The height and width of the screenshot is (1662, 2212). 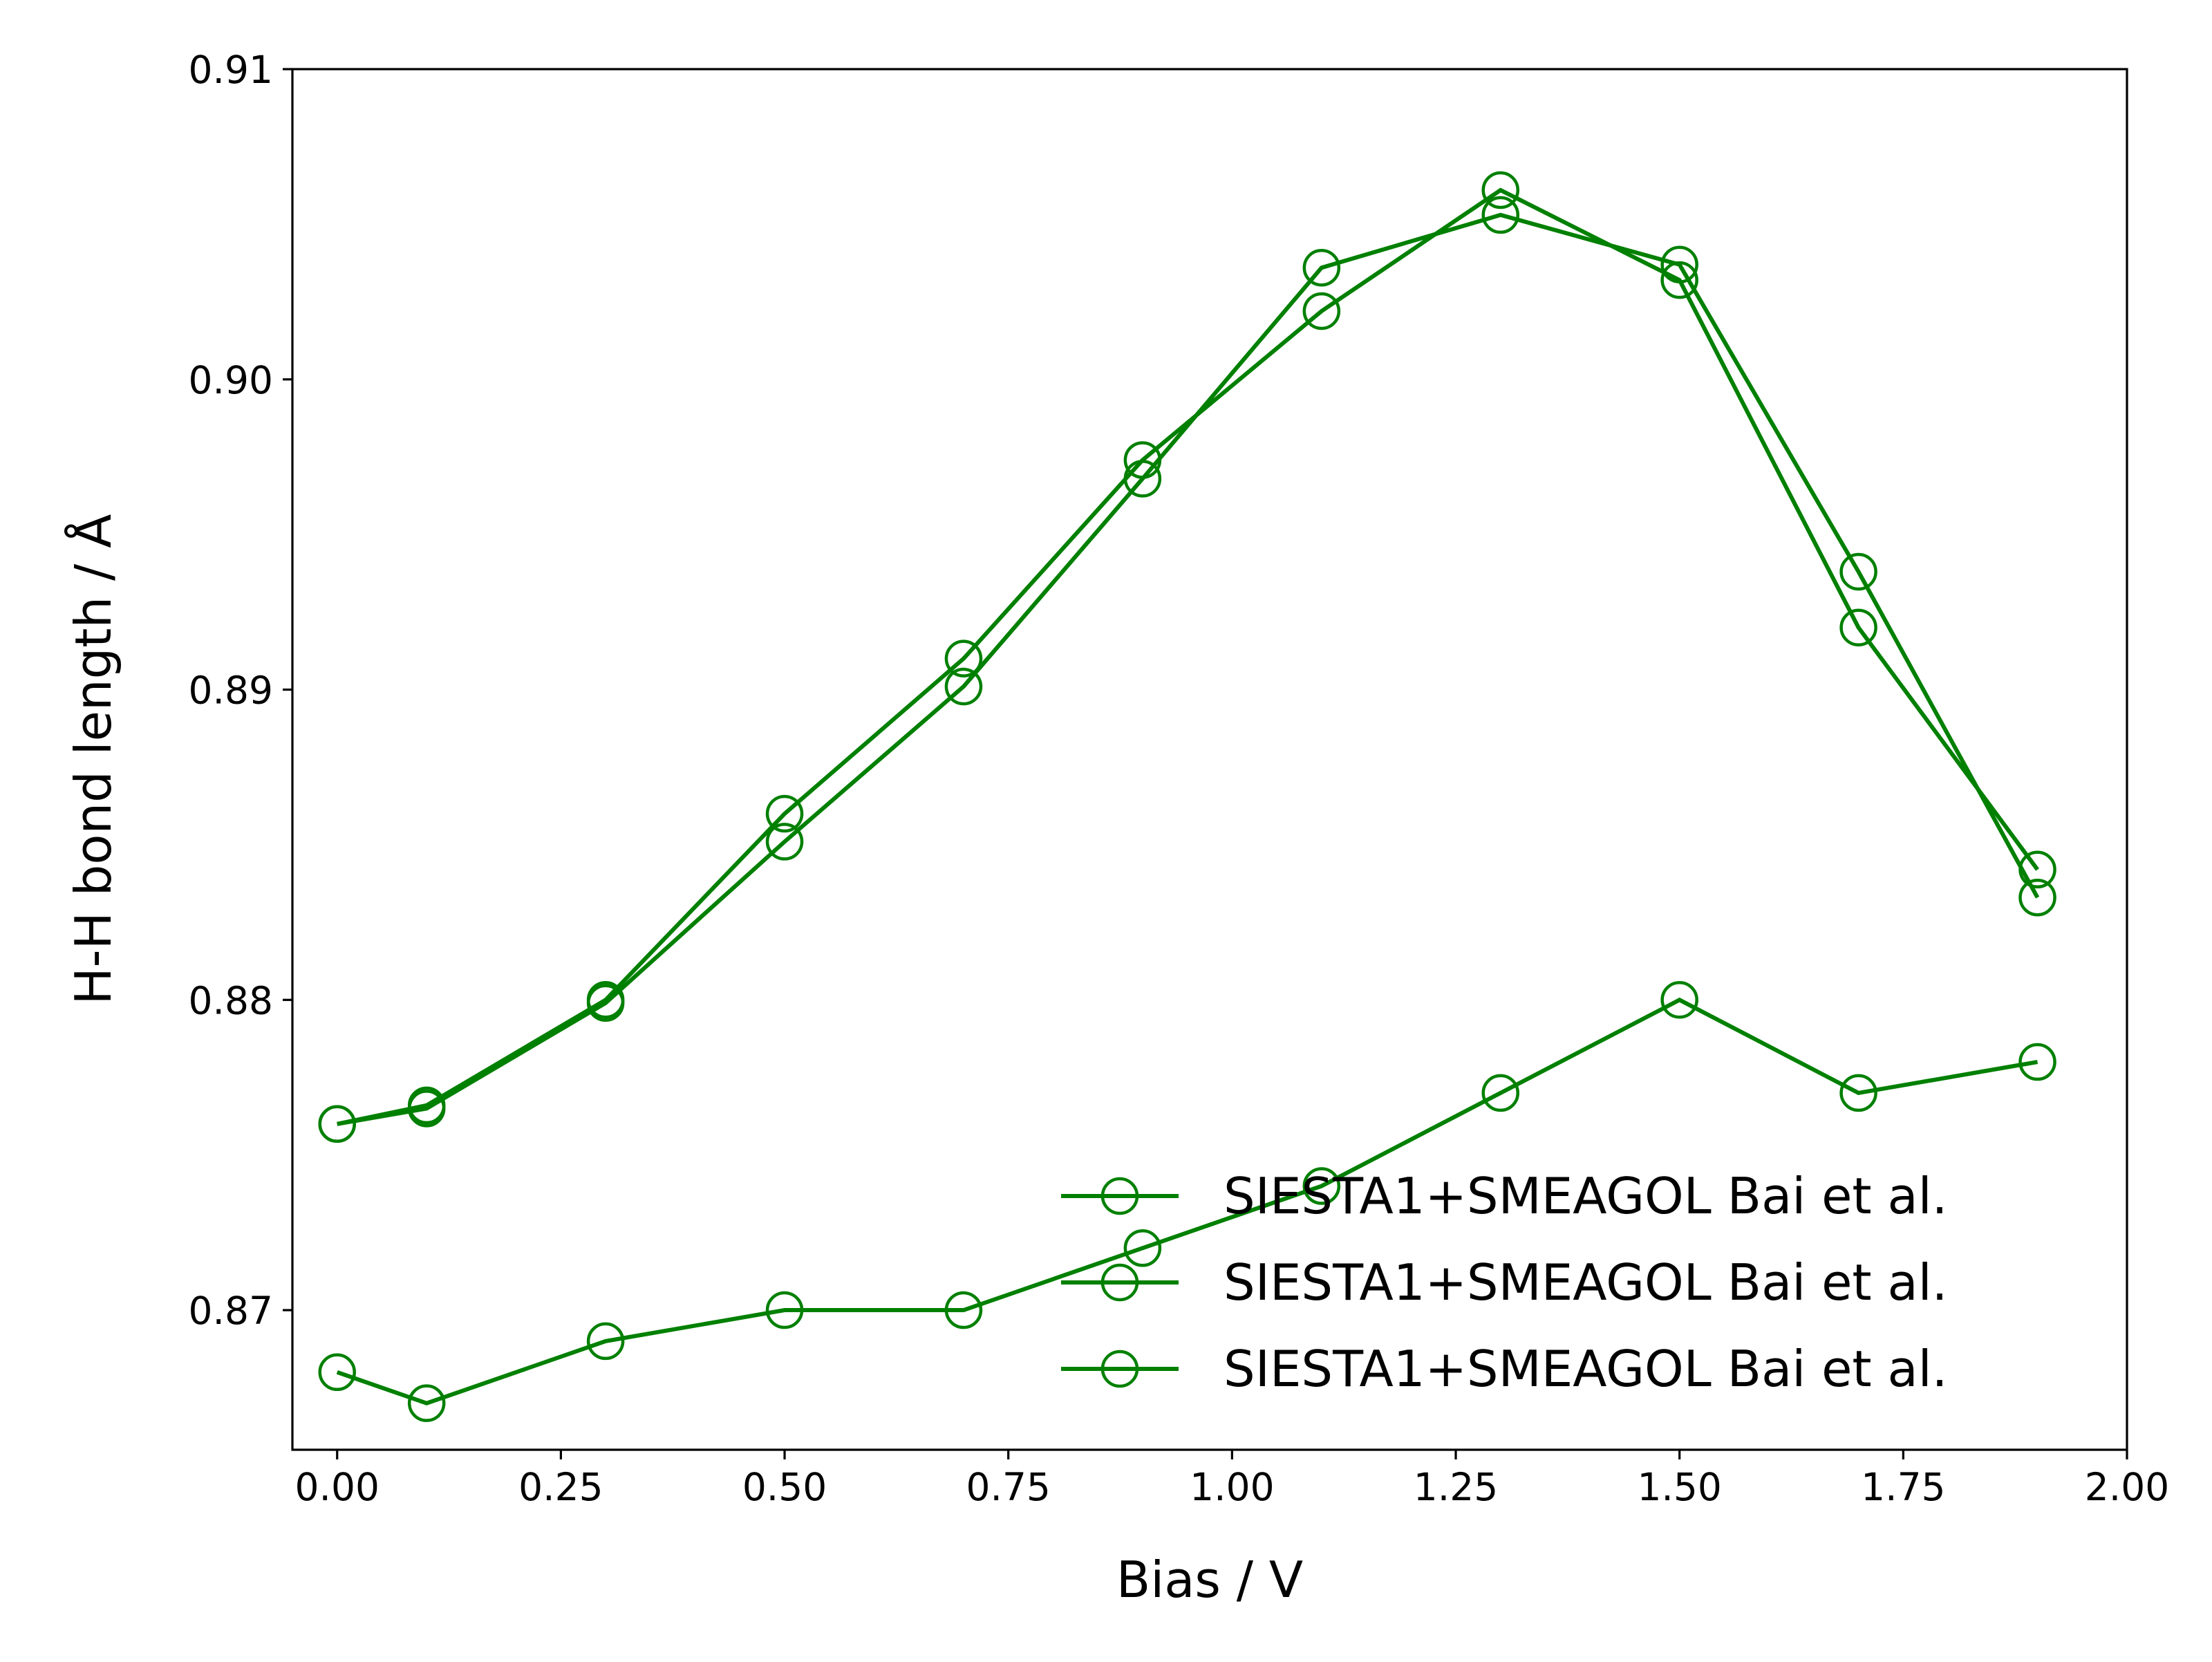 I want to click on x-tick-label: 0.00, so click(x=337, y=1487).